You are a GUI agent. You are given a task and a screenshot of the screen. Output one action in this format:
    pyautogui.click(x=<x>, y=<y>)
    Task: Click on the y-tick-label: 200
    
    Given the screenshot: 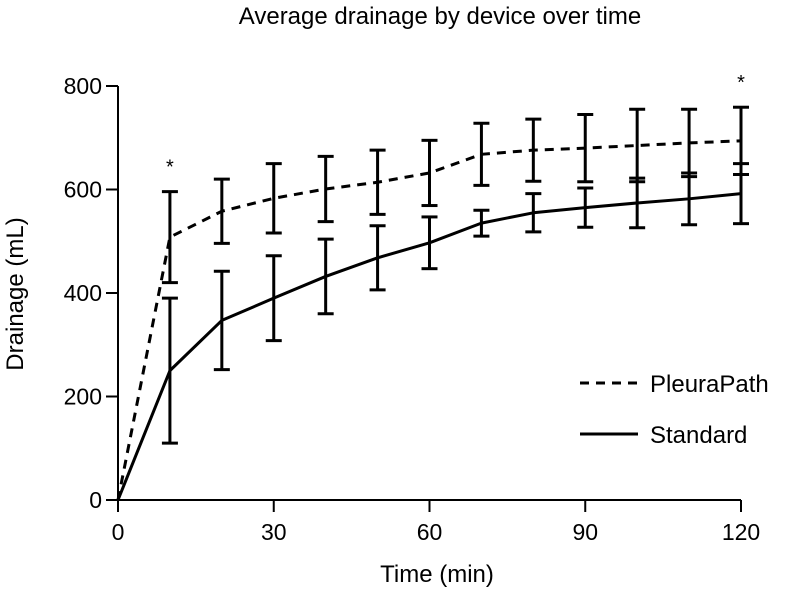 What is the action you would take?
    pyautogui.click(x=83, y=397)
    